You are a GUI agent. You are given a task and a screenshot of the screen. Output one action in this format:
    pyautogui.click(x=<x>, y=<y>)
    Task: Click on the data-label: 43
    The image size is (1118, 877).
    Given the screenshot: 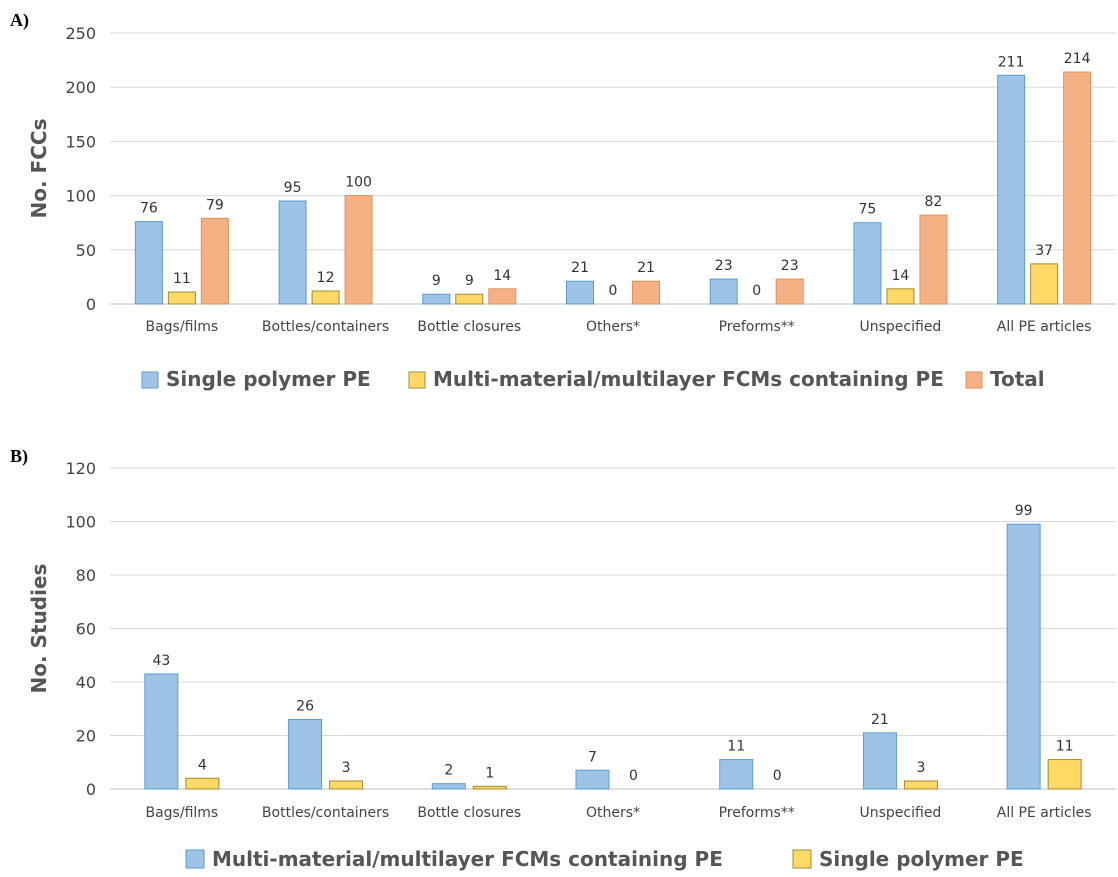 What is the action you would take?
    pyautogui.click(x=161, y=661)
    